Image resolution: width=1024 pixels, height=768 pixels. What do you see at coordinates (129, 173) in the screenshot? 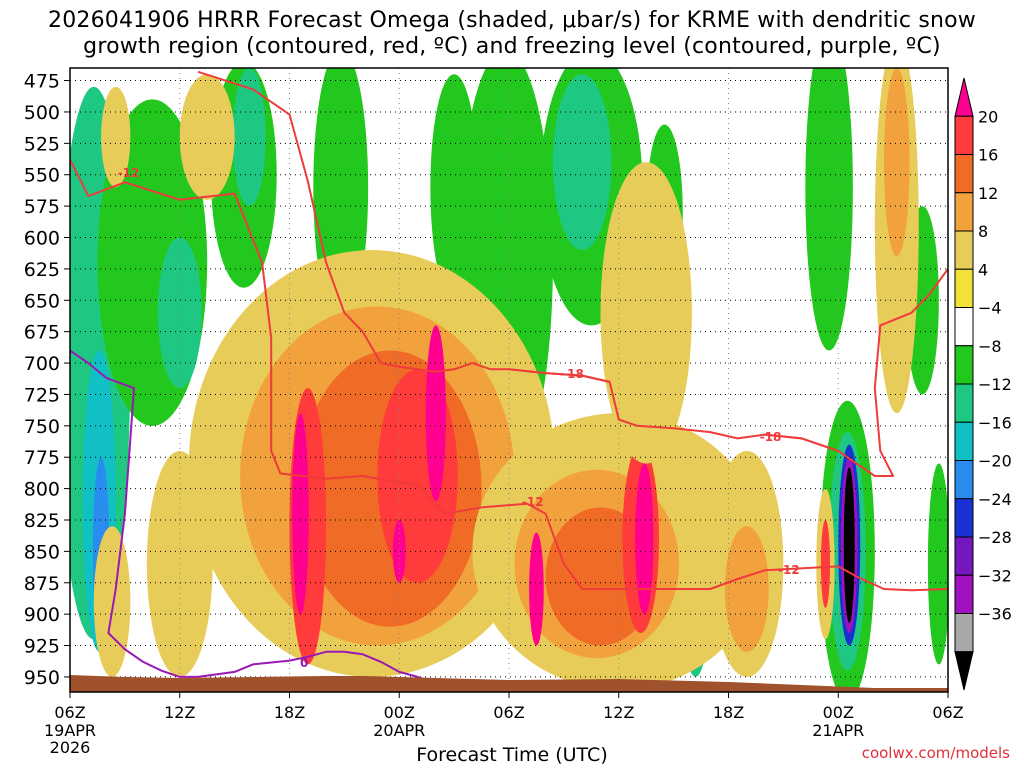
I see `contour-label-0: -12` at bounding box center [129, 173].